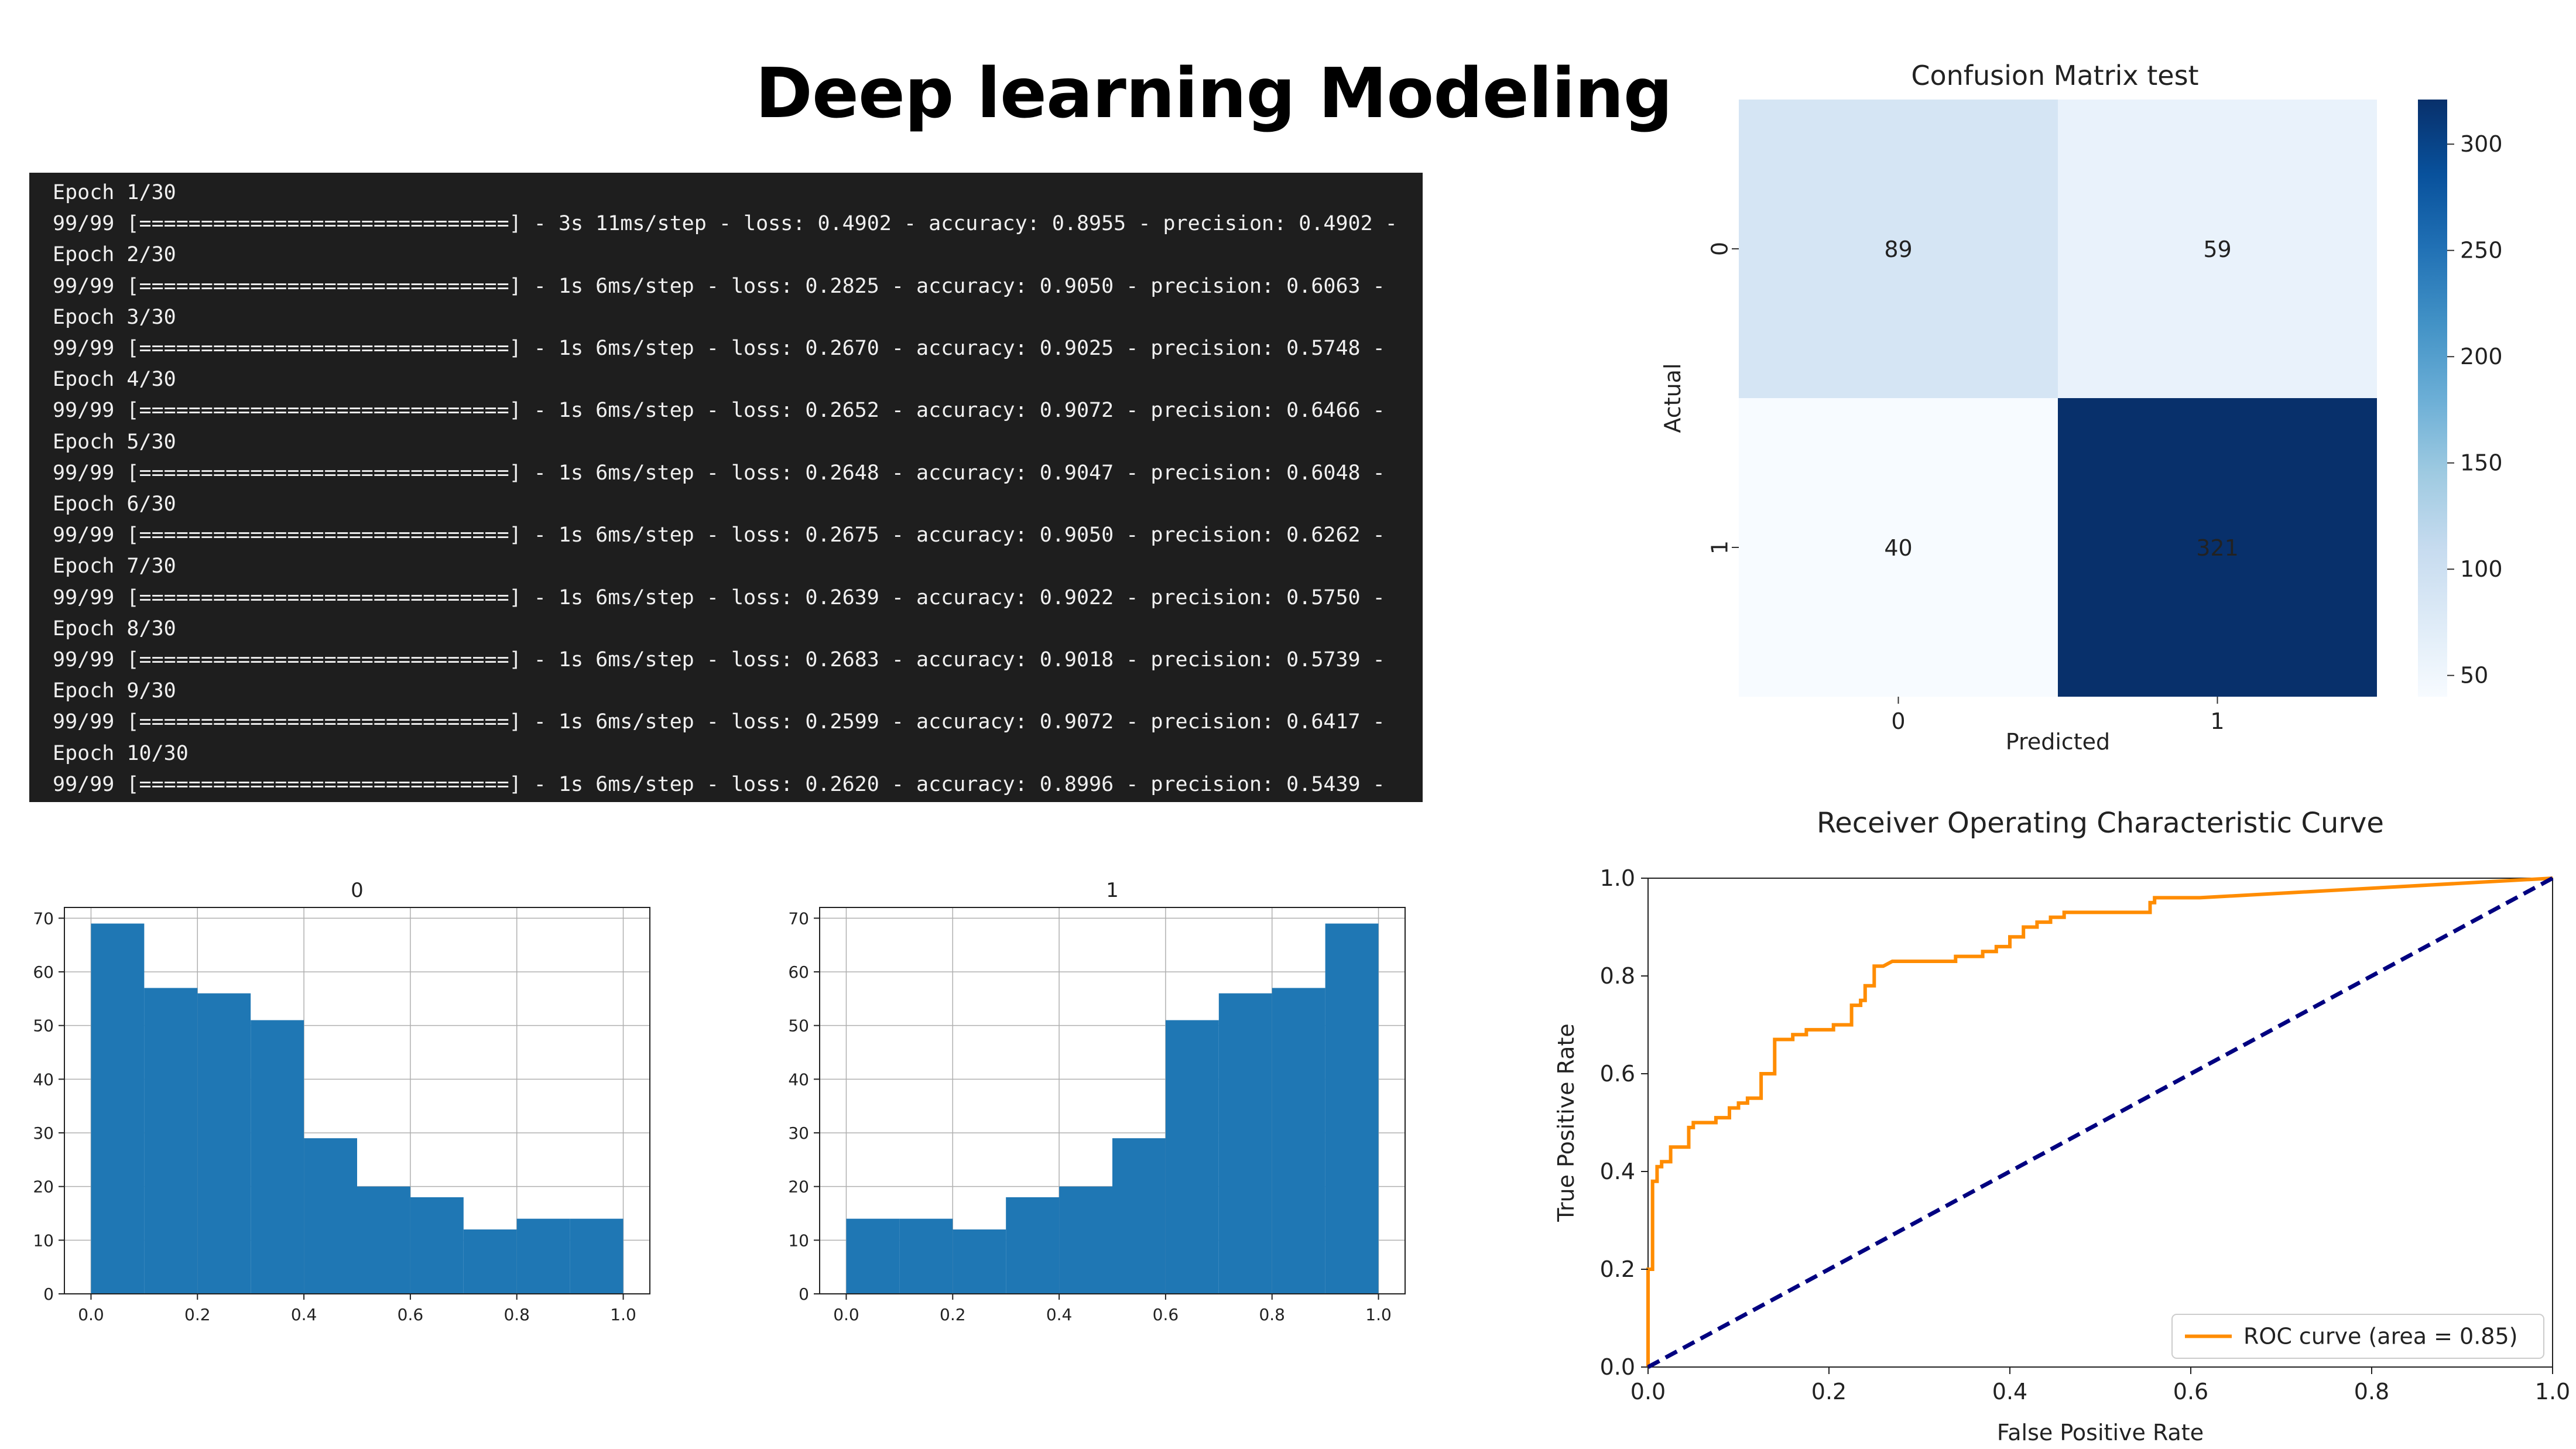  What do you see at coordinates (1898, 721) in the screenshot?
I see `x-tick-label: 0` at bounding box center [1898, 721].